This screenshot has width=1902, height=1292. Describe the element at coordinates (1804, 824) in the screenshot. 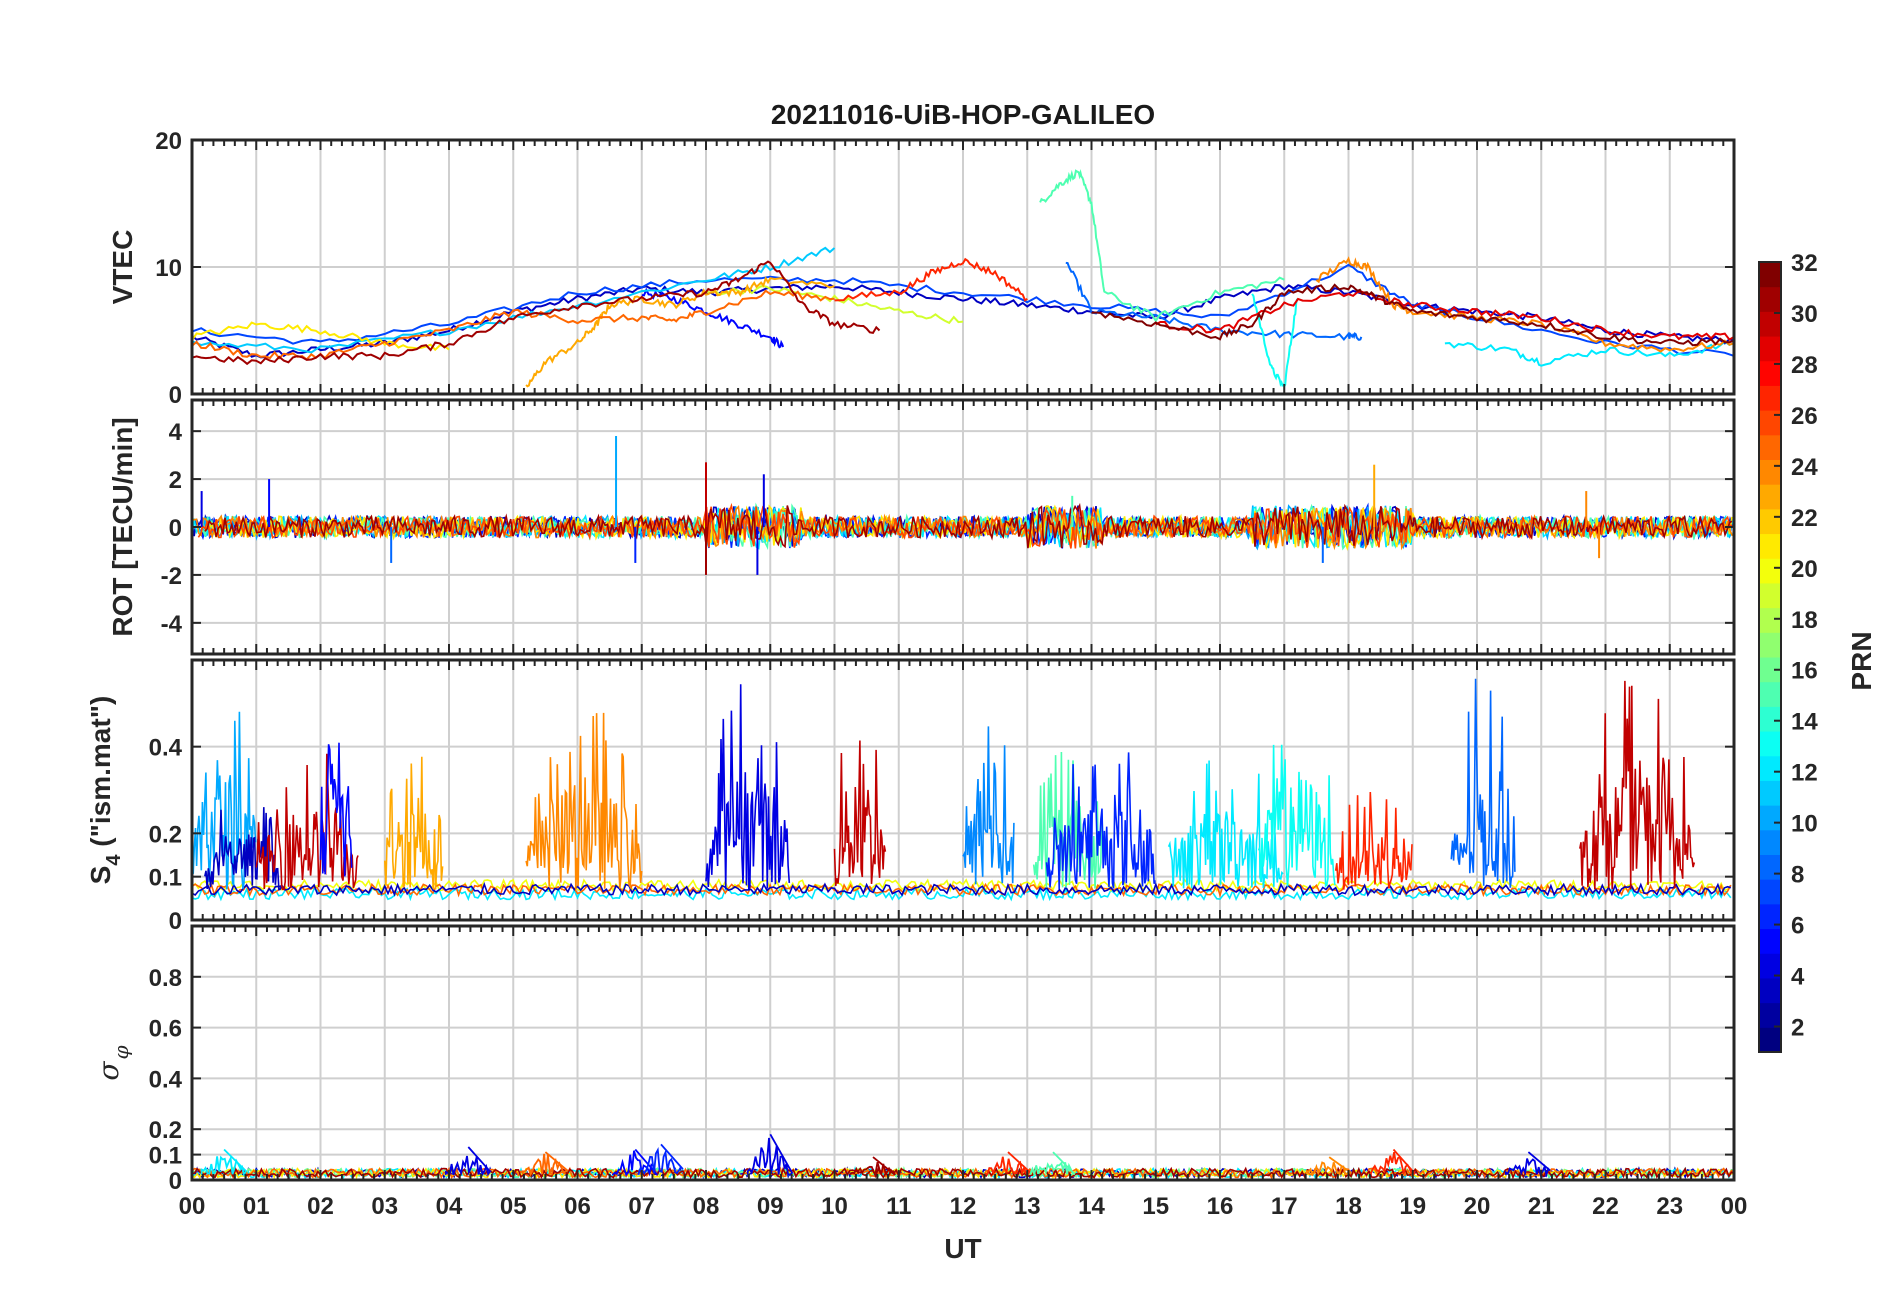

I see `colorbar-tick-label: 10` at that location.